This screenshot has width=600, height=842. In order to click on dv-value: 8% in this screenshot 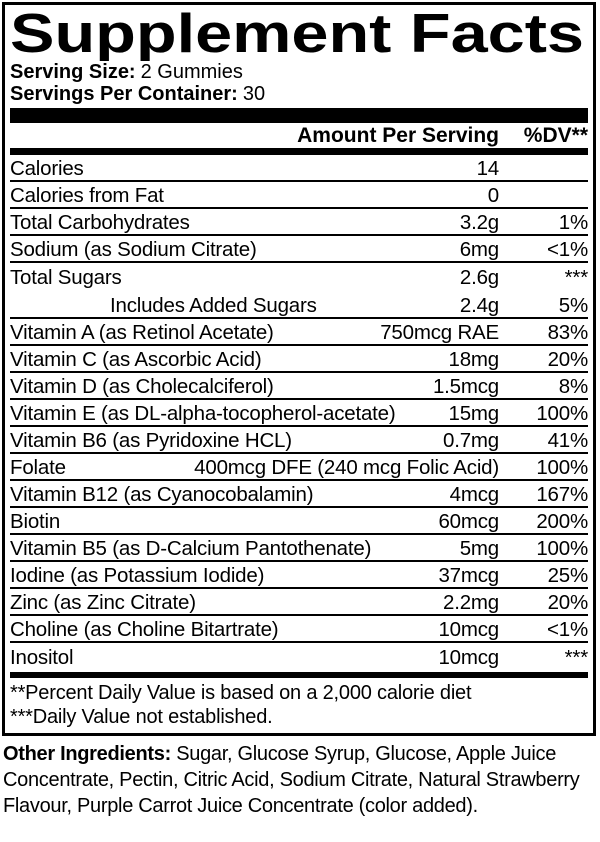, I will do `click(573, 386)`.